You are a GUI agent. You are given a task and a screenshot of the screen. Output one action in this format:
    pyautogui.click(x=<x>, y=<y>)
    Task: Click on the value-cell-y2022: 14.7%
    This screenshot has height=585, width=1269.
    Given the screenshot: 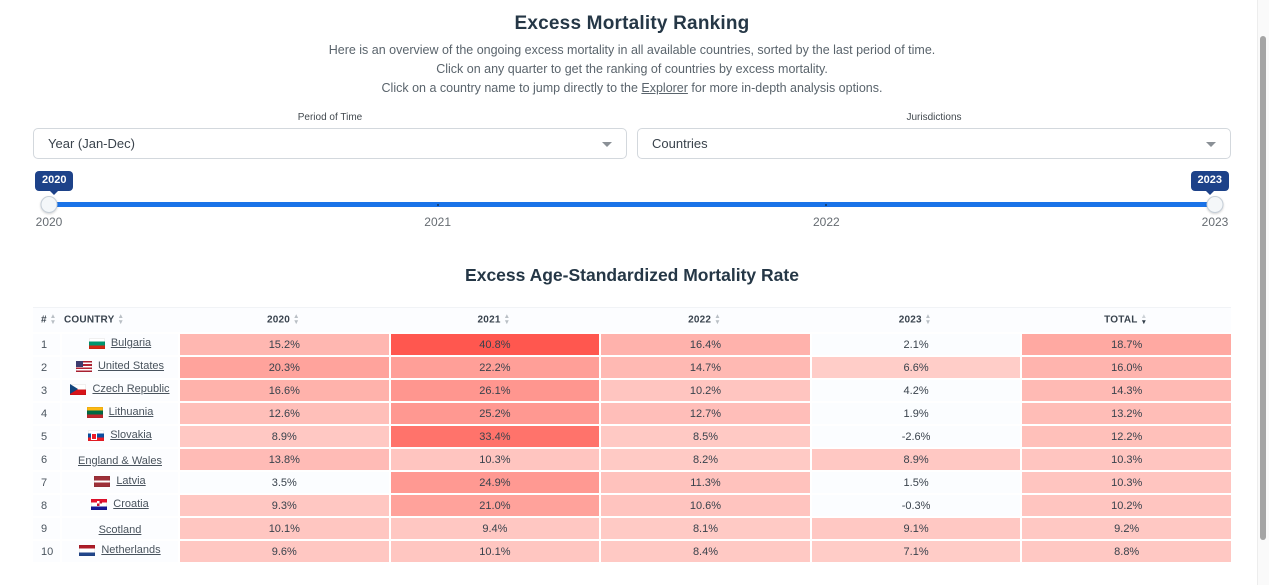 What is the action you would take?
    pyautogui.click(x=704, y=368)
    